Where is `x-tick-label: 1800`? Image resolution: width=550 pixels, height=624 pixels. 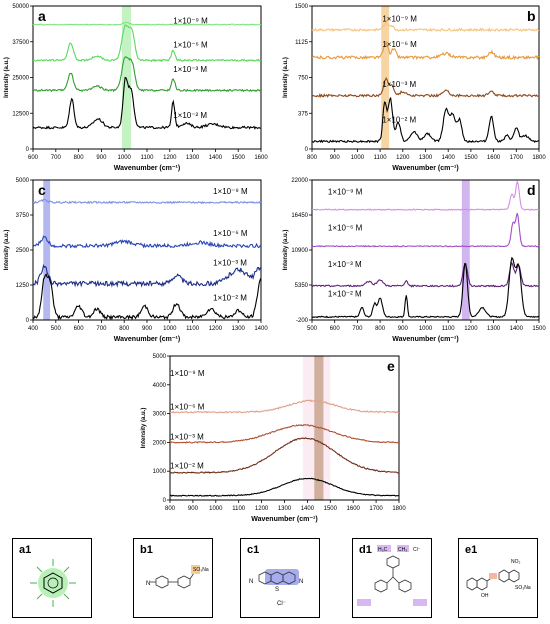 x-tick-label: 1800 is located at coordinates (539, 158).